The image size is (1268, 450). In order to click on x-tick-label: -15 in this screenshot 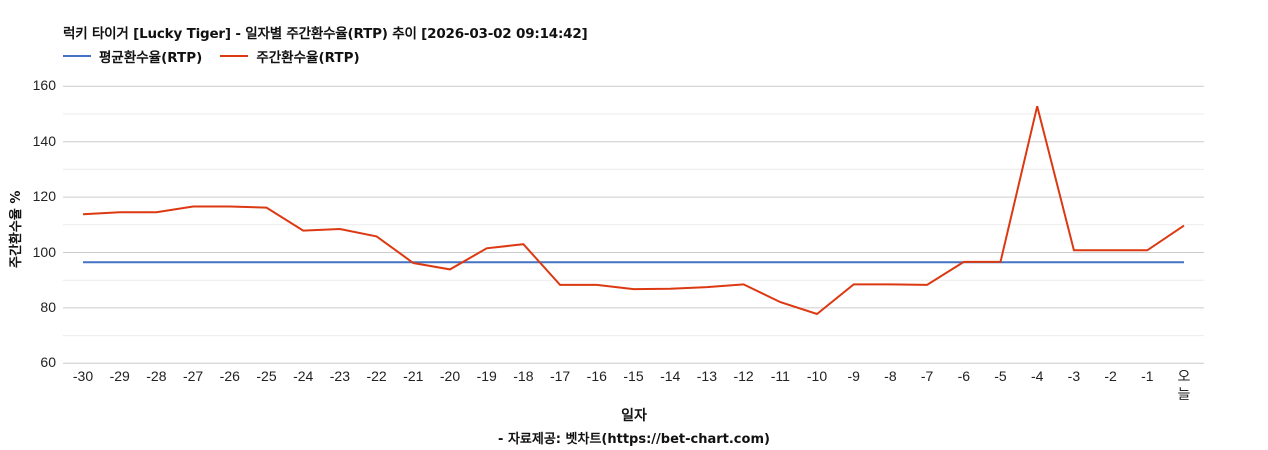, I will do `click(633, 376)`.